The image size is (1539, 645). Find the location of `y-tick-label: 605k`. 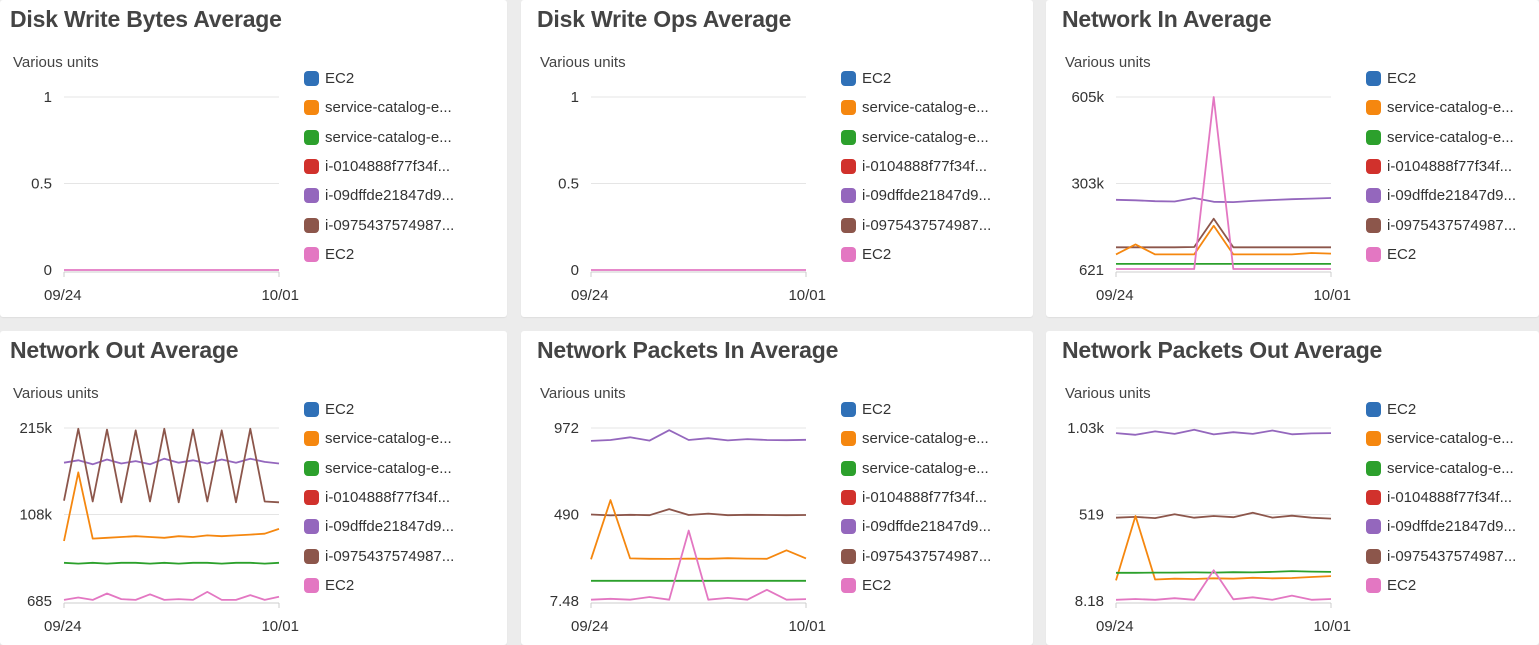

y-tick-label: 605k is located at coordinates (1087, 97).